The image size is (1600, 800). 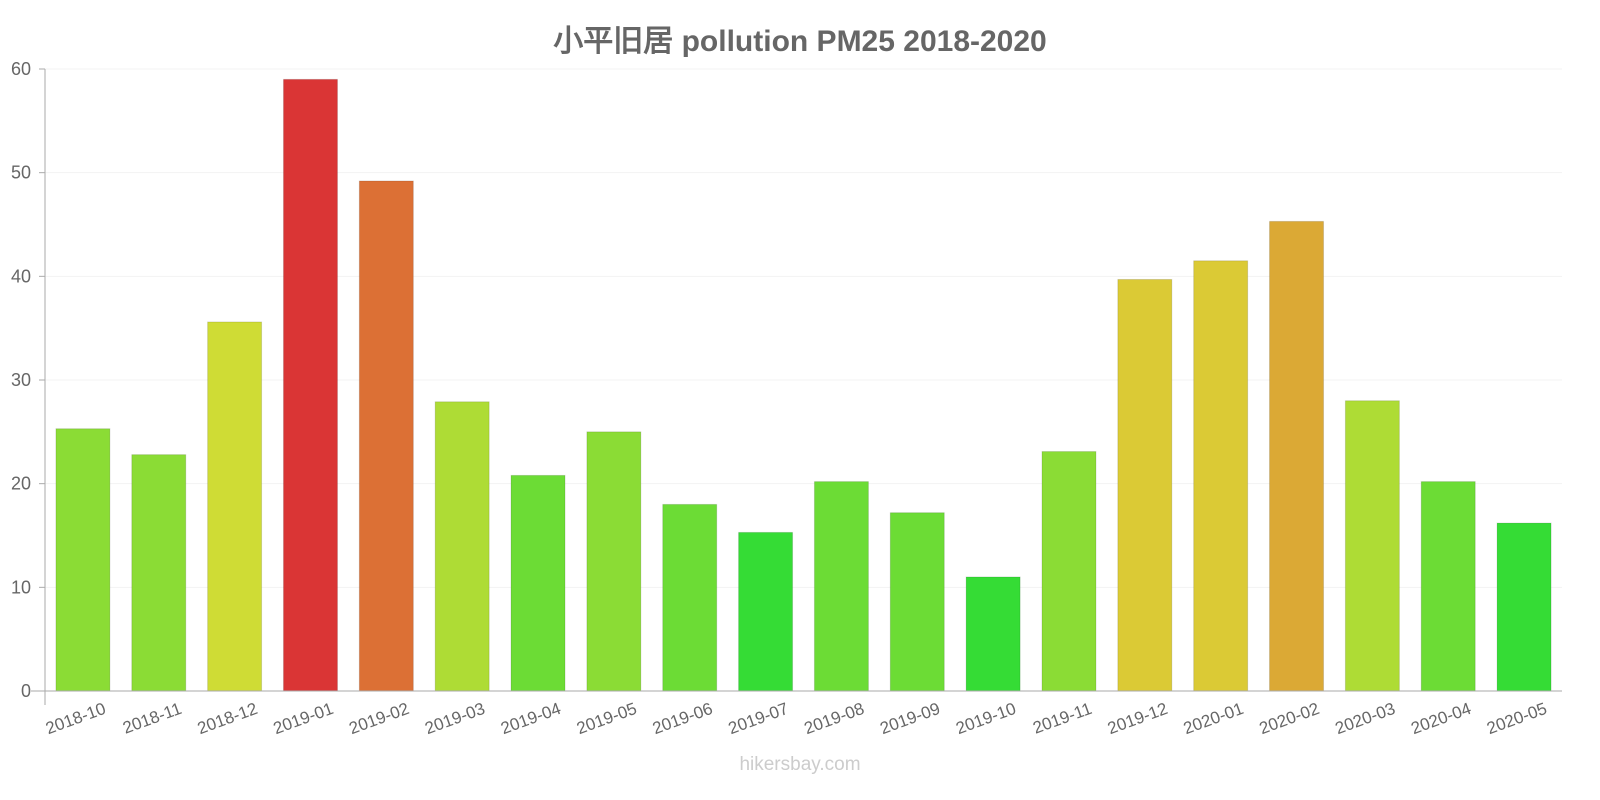 I want to click on chart-title: 小平旧居 pollution PM25 2018-2020, so click(x=800, y=41).